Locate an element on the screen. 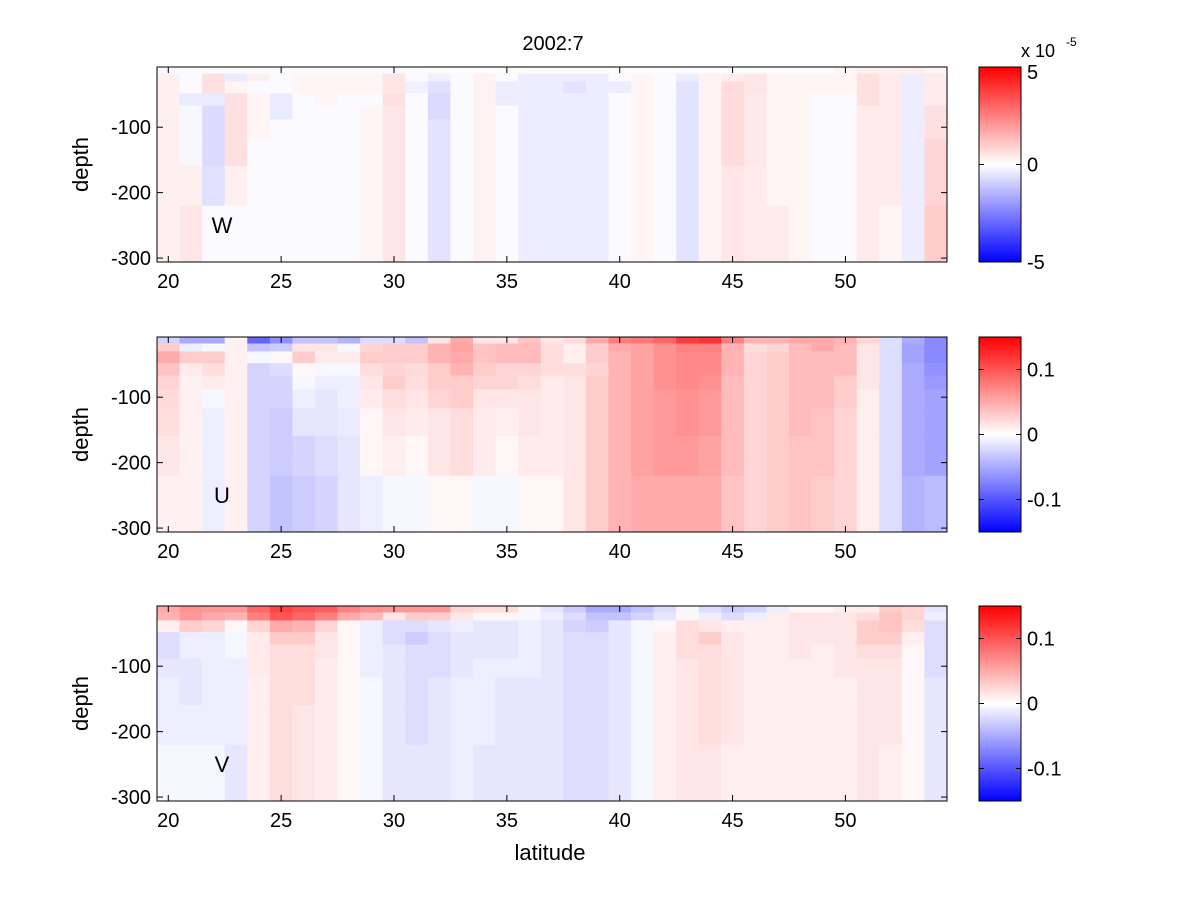  panel-label: W is located at coordinates (222, 225).